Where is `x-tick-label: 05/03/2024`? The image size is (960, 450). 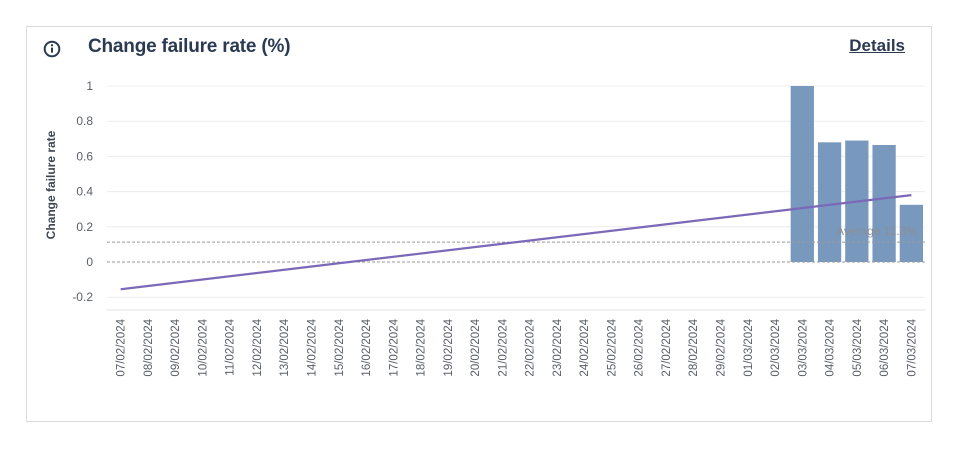 x-tick-label: 05/03/2024 is located at coordinates (858, 347).